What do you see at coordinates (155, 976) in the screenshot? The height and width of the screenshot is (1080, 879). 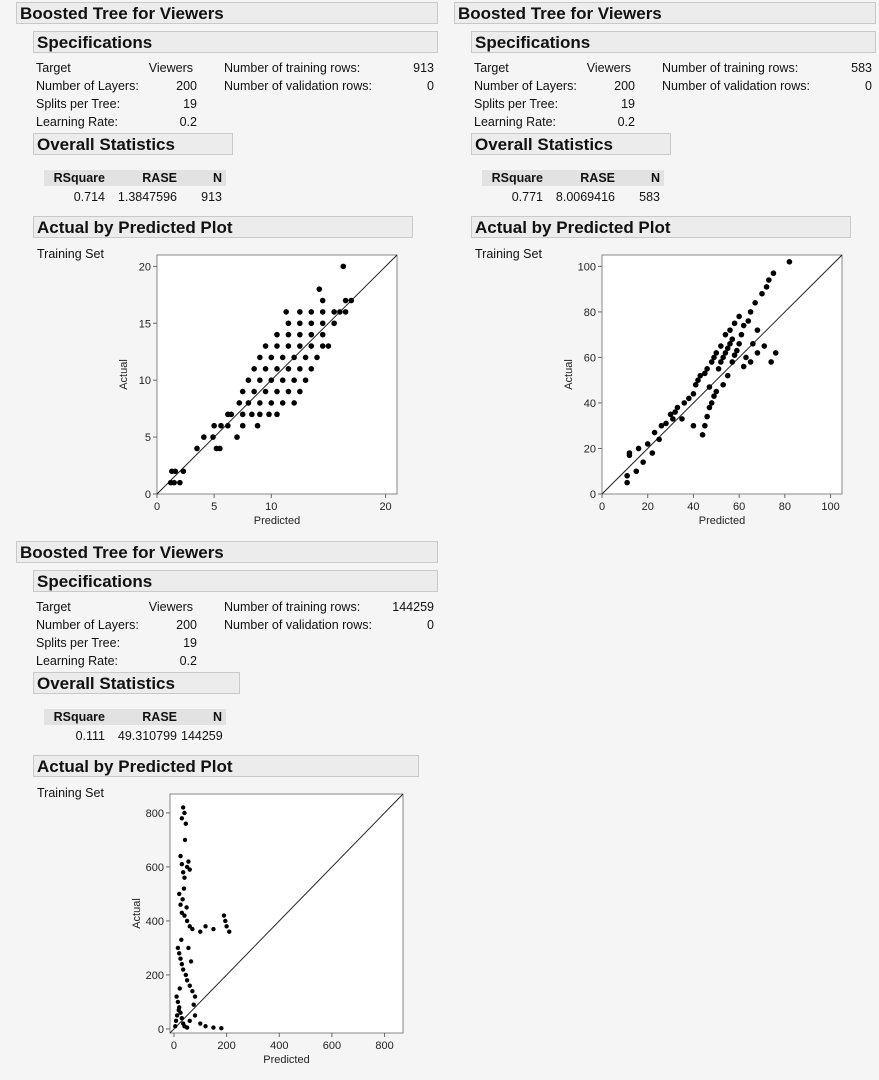 I see `y-tick-label: 200` at bounding box center [155, 976].